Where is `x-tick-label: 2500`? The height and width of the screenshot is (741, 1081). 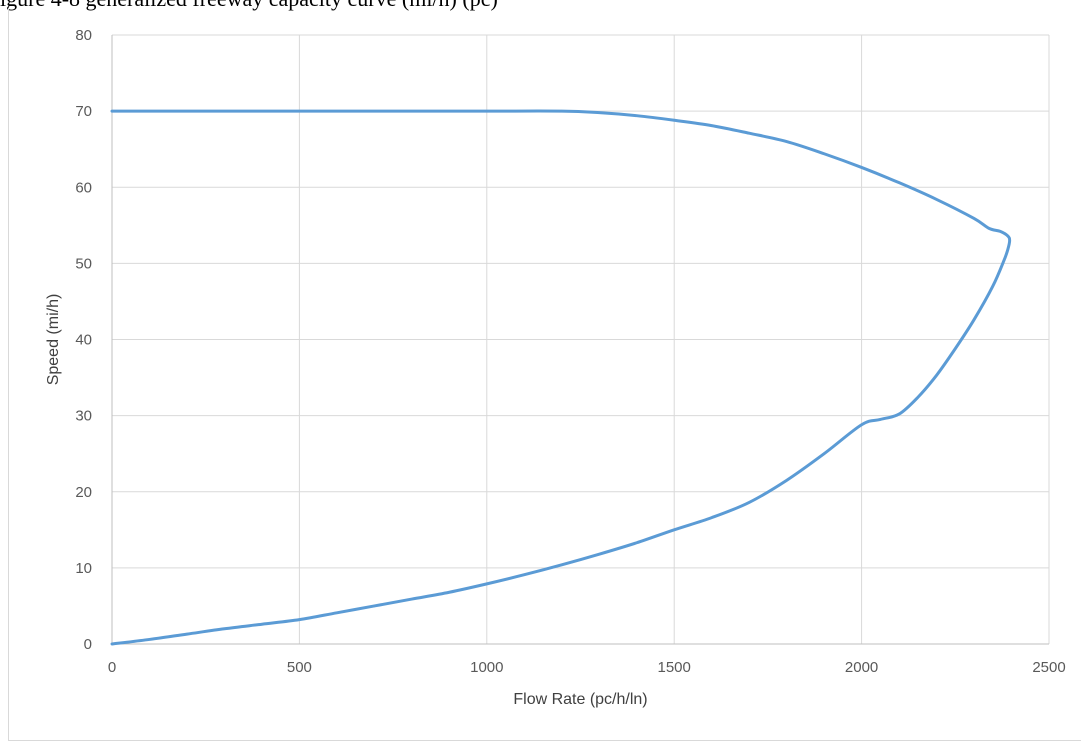 x-tick-label: 2500 is located at coordinates (1048, 667).